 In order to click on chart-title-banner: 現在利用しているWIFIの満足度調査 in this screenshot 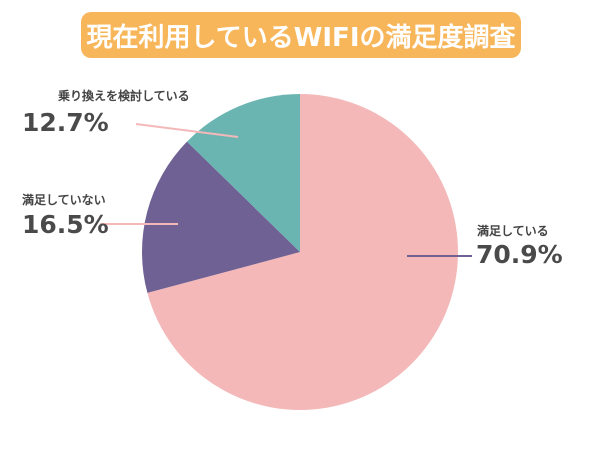, I will do `click(301, 35)`.